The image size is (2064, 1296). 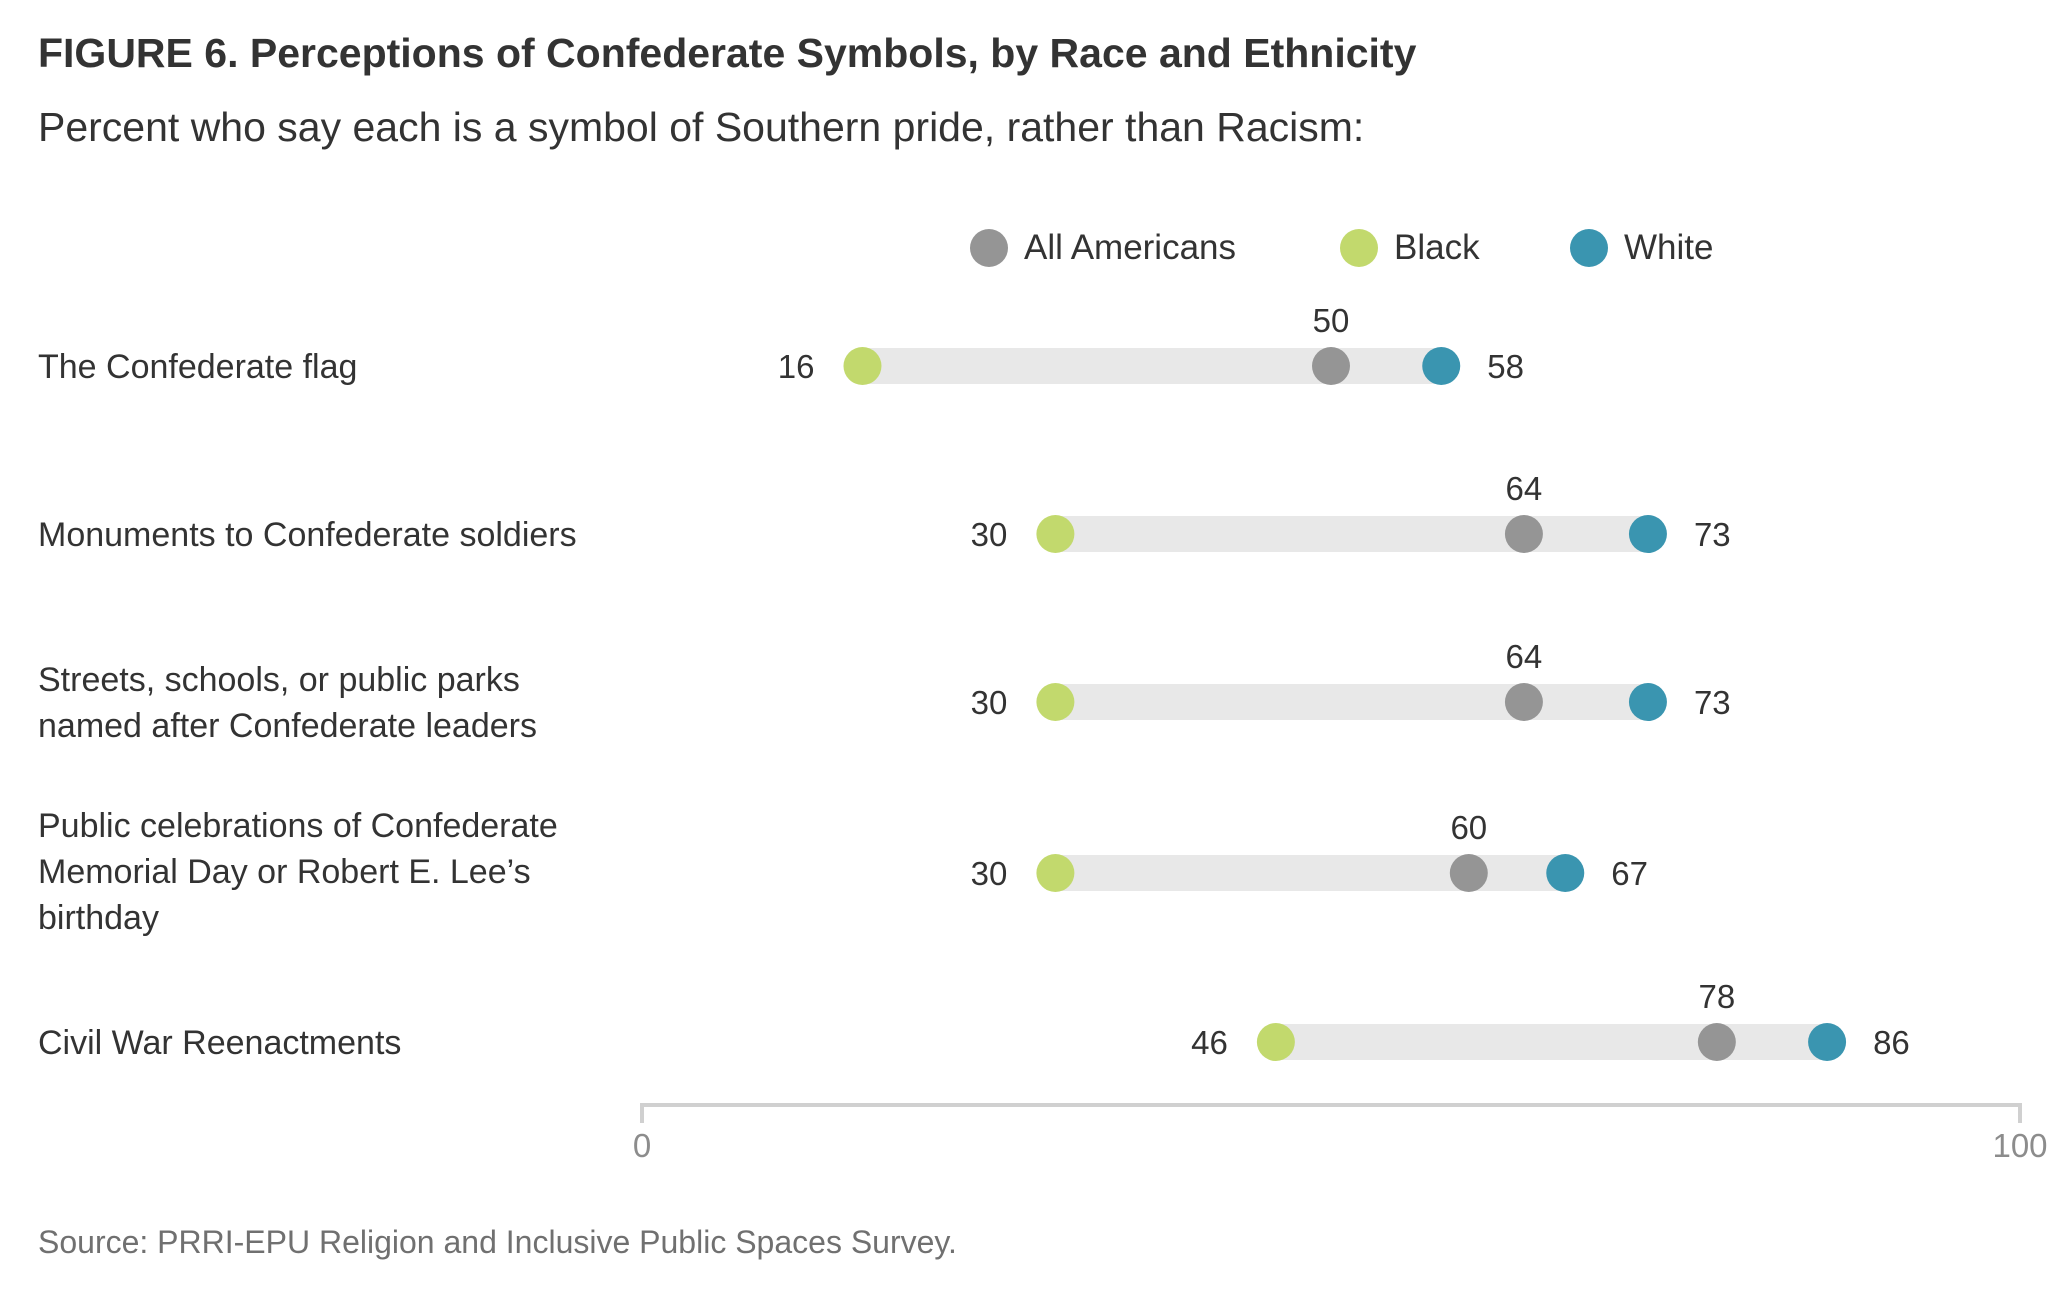 I want to click on value-label-white: 58, so click(x=1505, y=366).